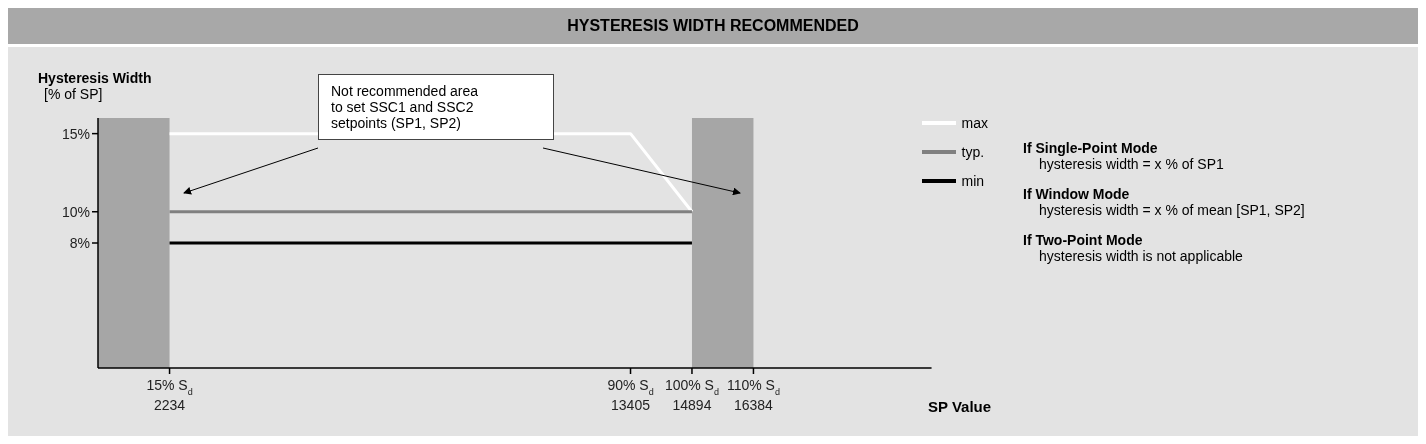 The width and height of the screenshot is (1426, 444). I want to click on x-tick-label: 13405, so click(631, 405).